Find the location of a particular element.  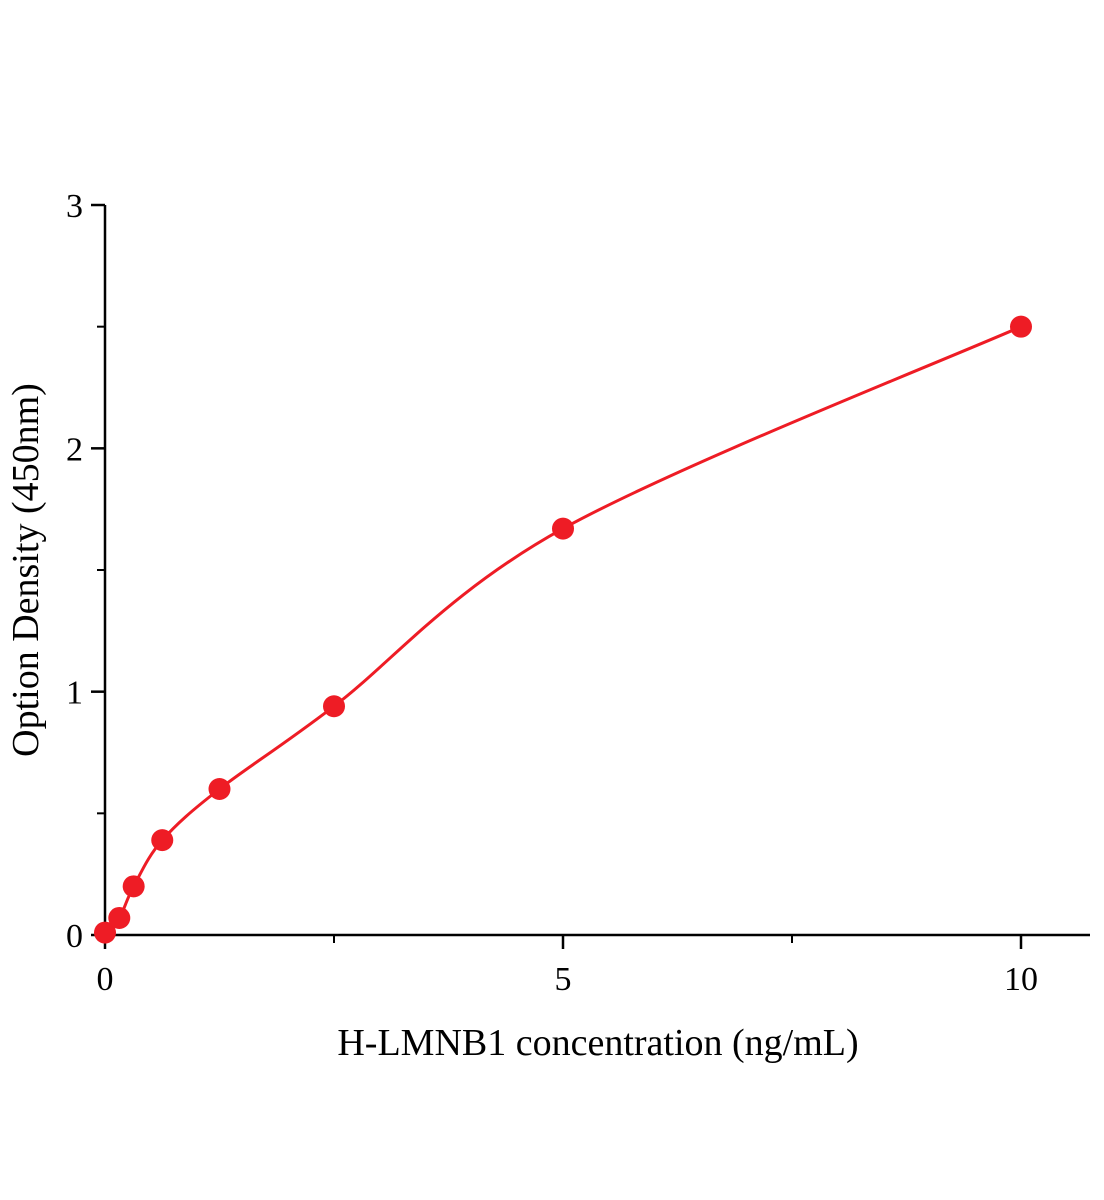

x-tick-label: 0 is located at coordinates (105, 979).